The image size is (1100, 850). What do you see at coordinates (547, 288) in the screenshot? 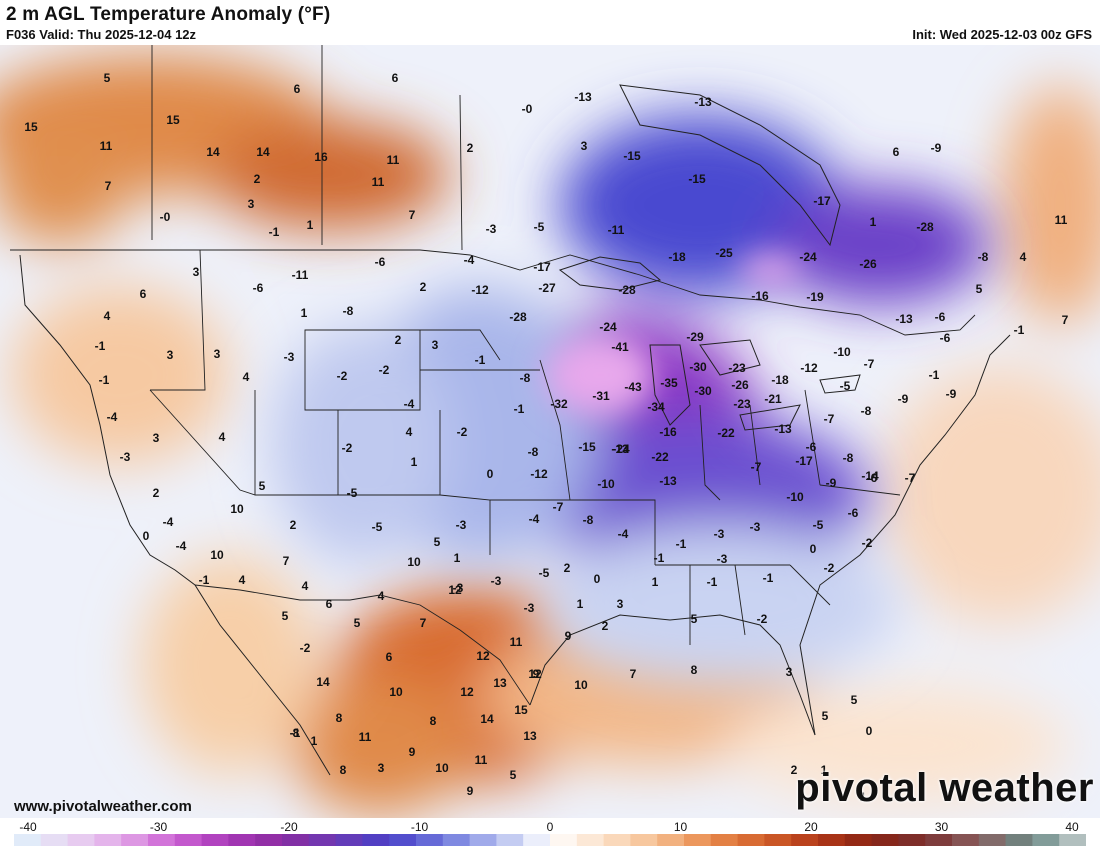
I see `anomaly-value-label: -27` at bounding box center [547, 288].